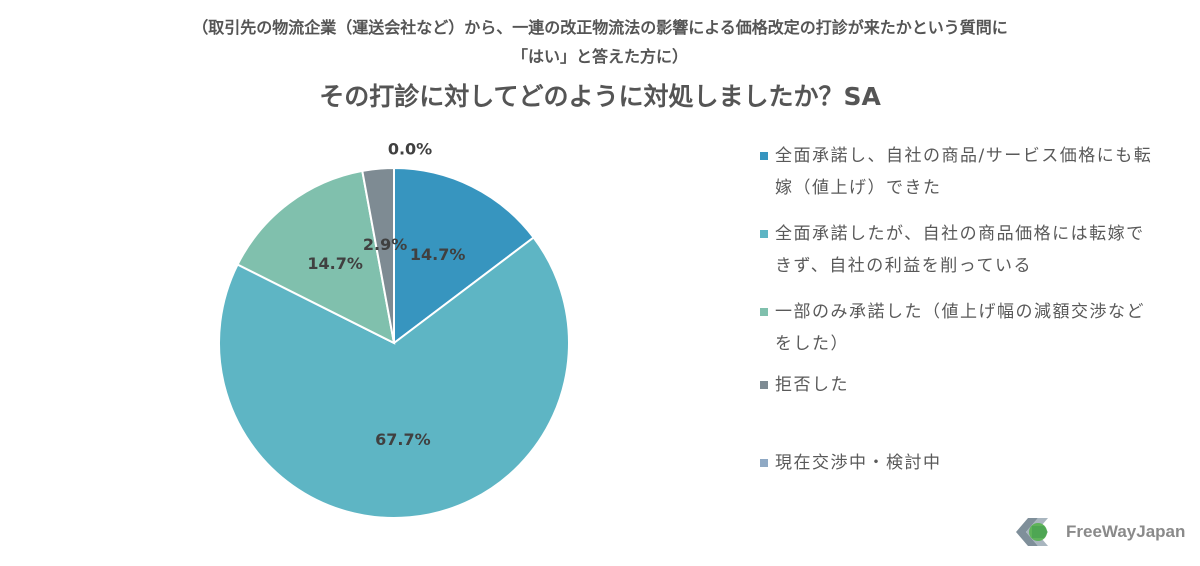  What do you see at coordinates (964, 156) in the screenshot?
I see `legend-label-line: 全面承諾し、自社の商品/サービス価格にも転` at bounding box center [964, 156].